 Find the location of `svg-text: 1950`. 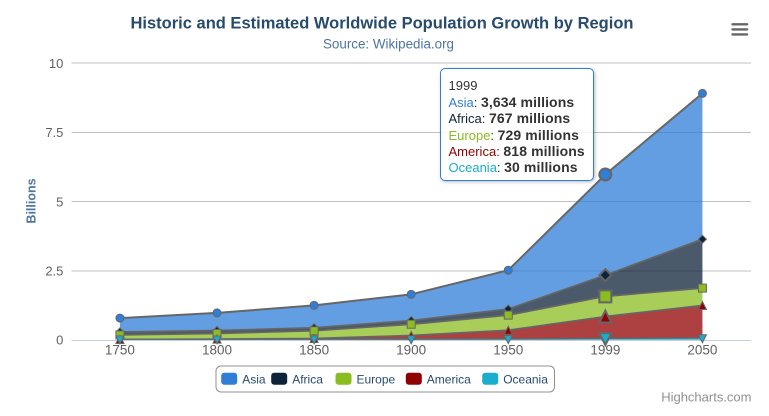

svg-text: 1950 is located at coordinates (508, 350).